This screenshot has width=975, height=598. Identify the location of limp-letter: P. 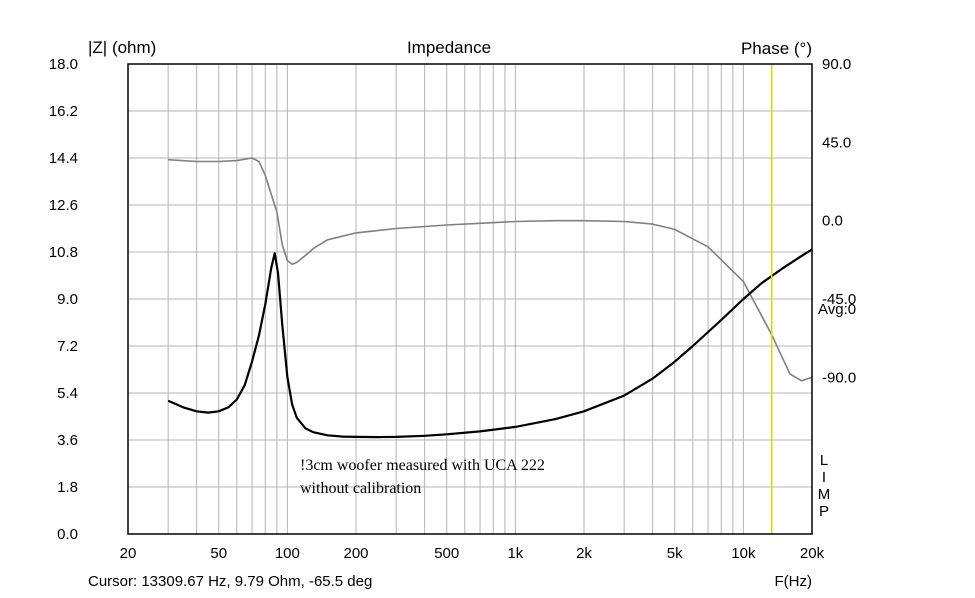
(824, 511).